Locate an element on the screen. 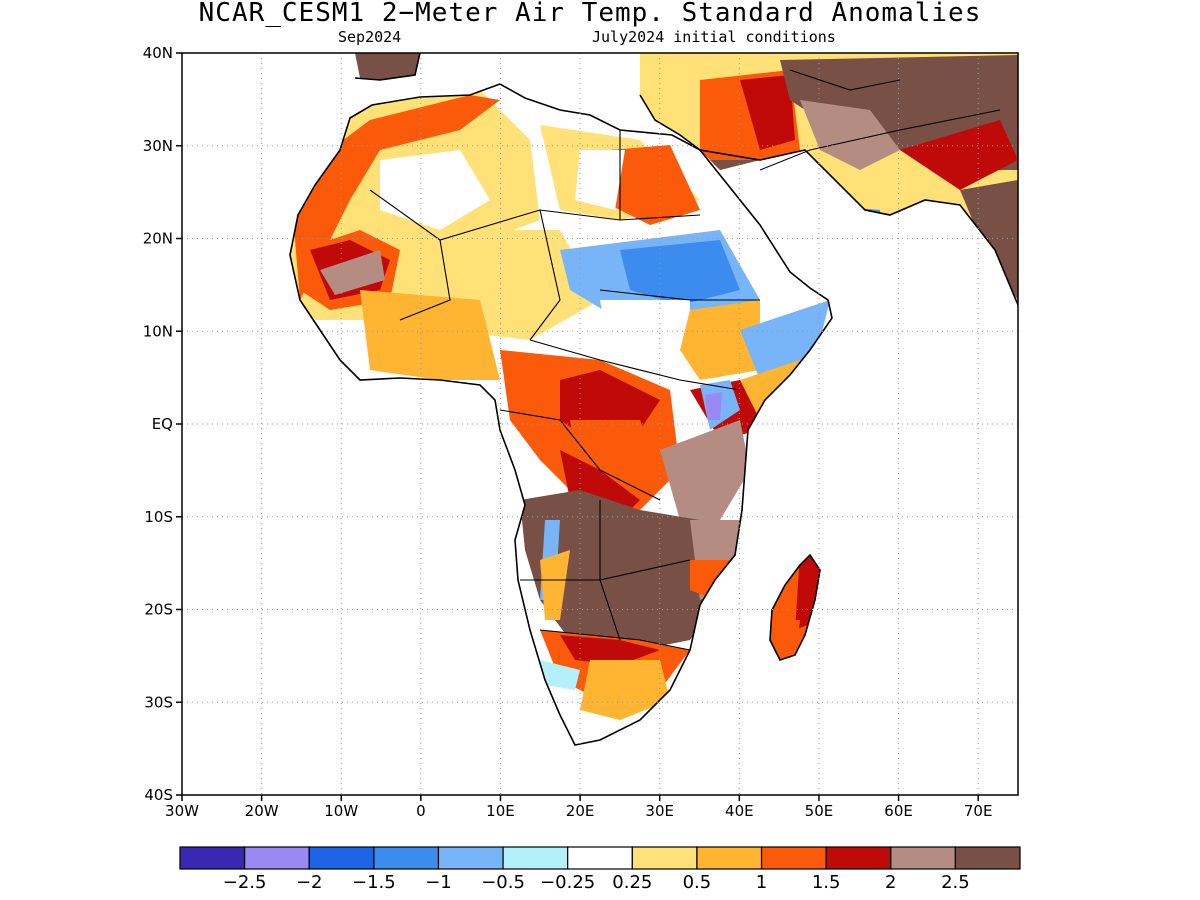  lon-tick-label: 40E is located at coordinates (739, 811).